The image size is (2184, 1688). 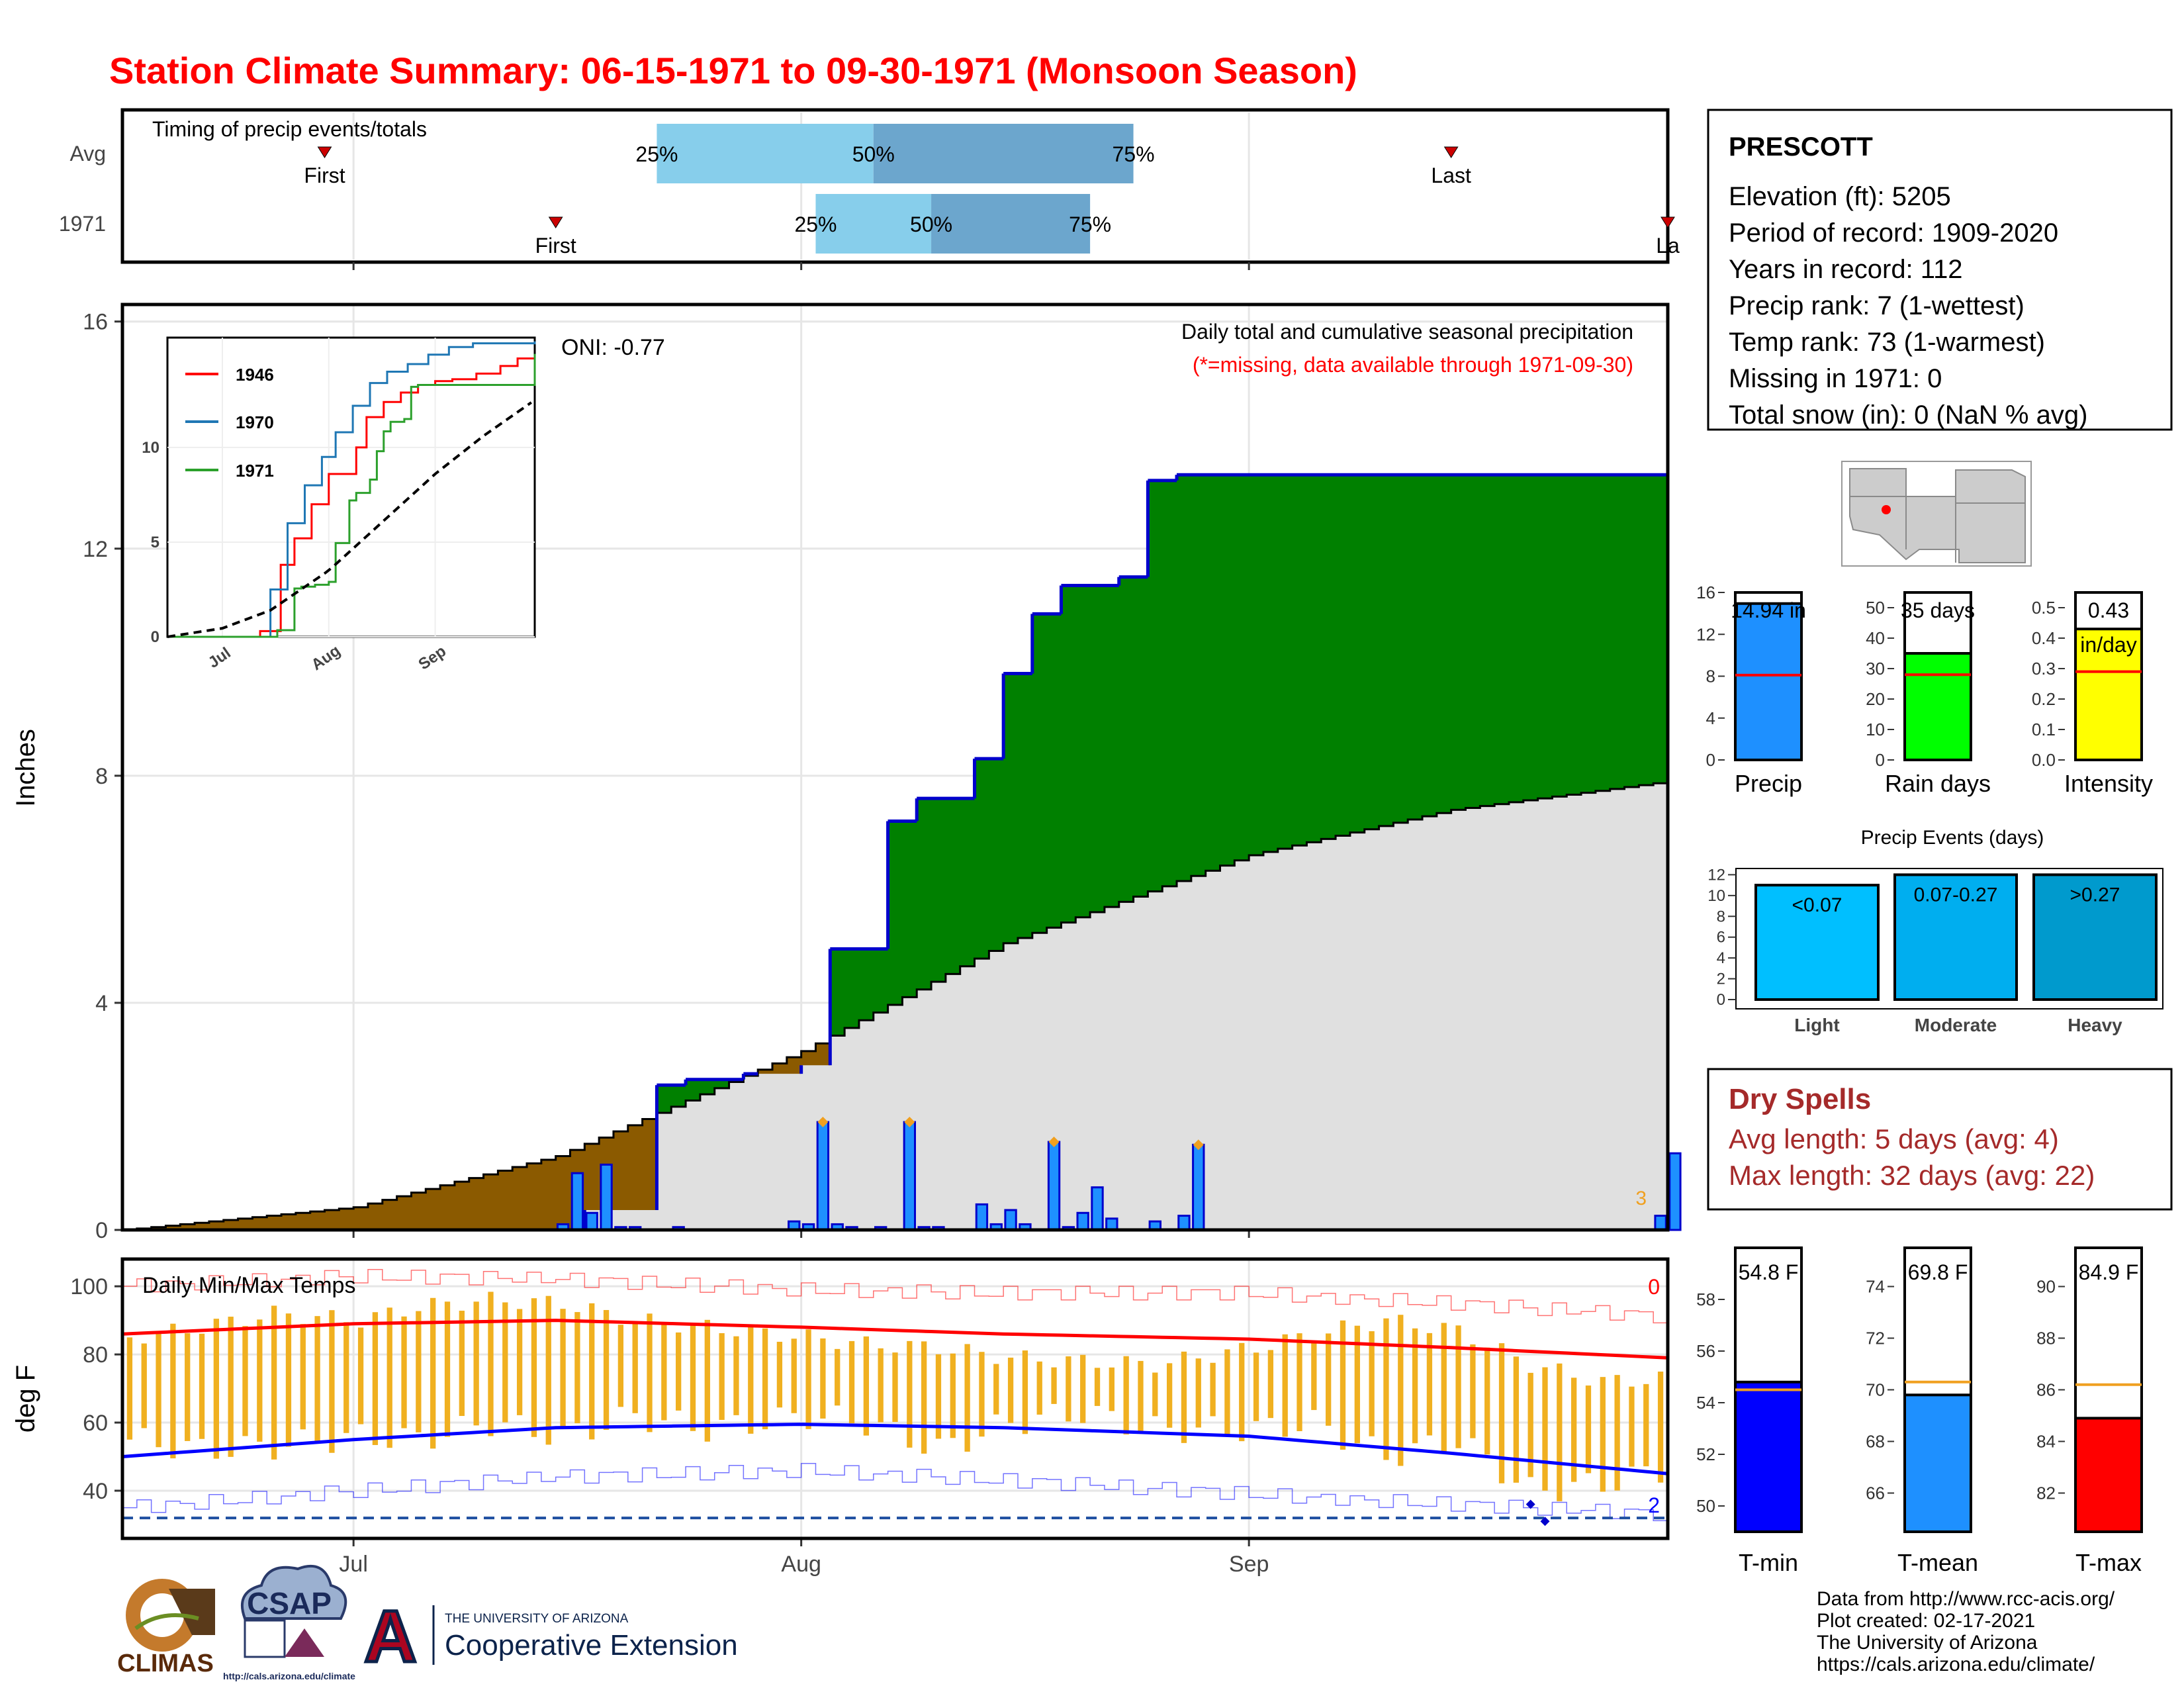 What do you see at coordinates (1769, 1272) in the screenshot?
I see `temp-bar-value: 54.8 F` at bounding box center [1769, 1272].